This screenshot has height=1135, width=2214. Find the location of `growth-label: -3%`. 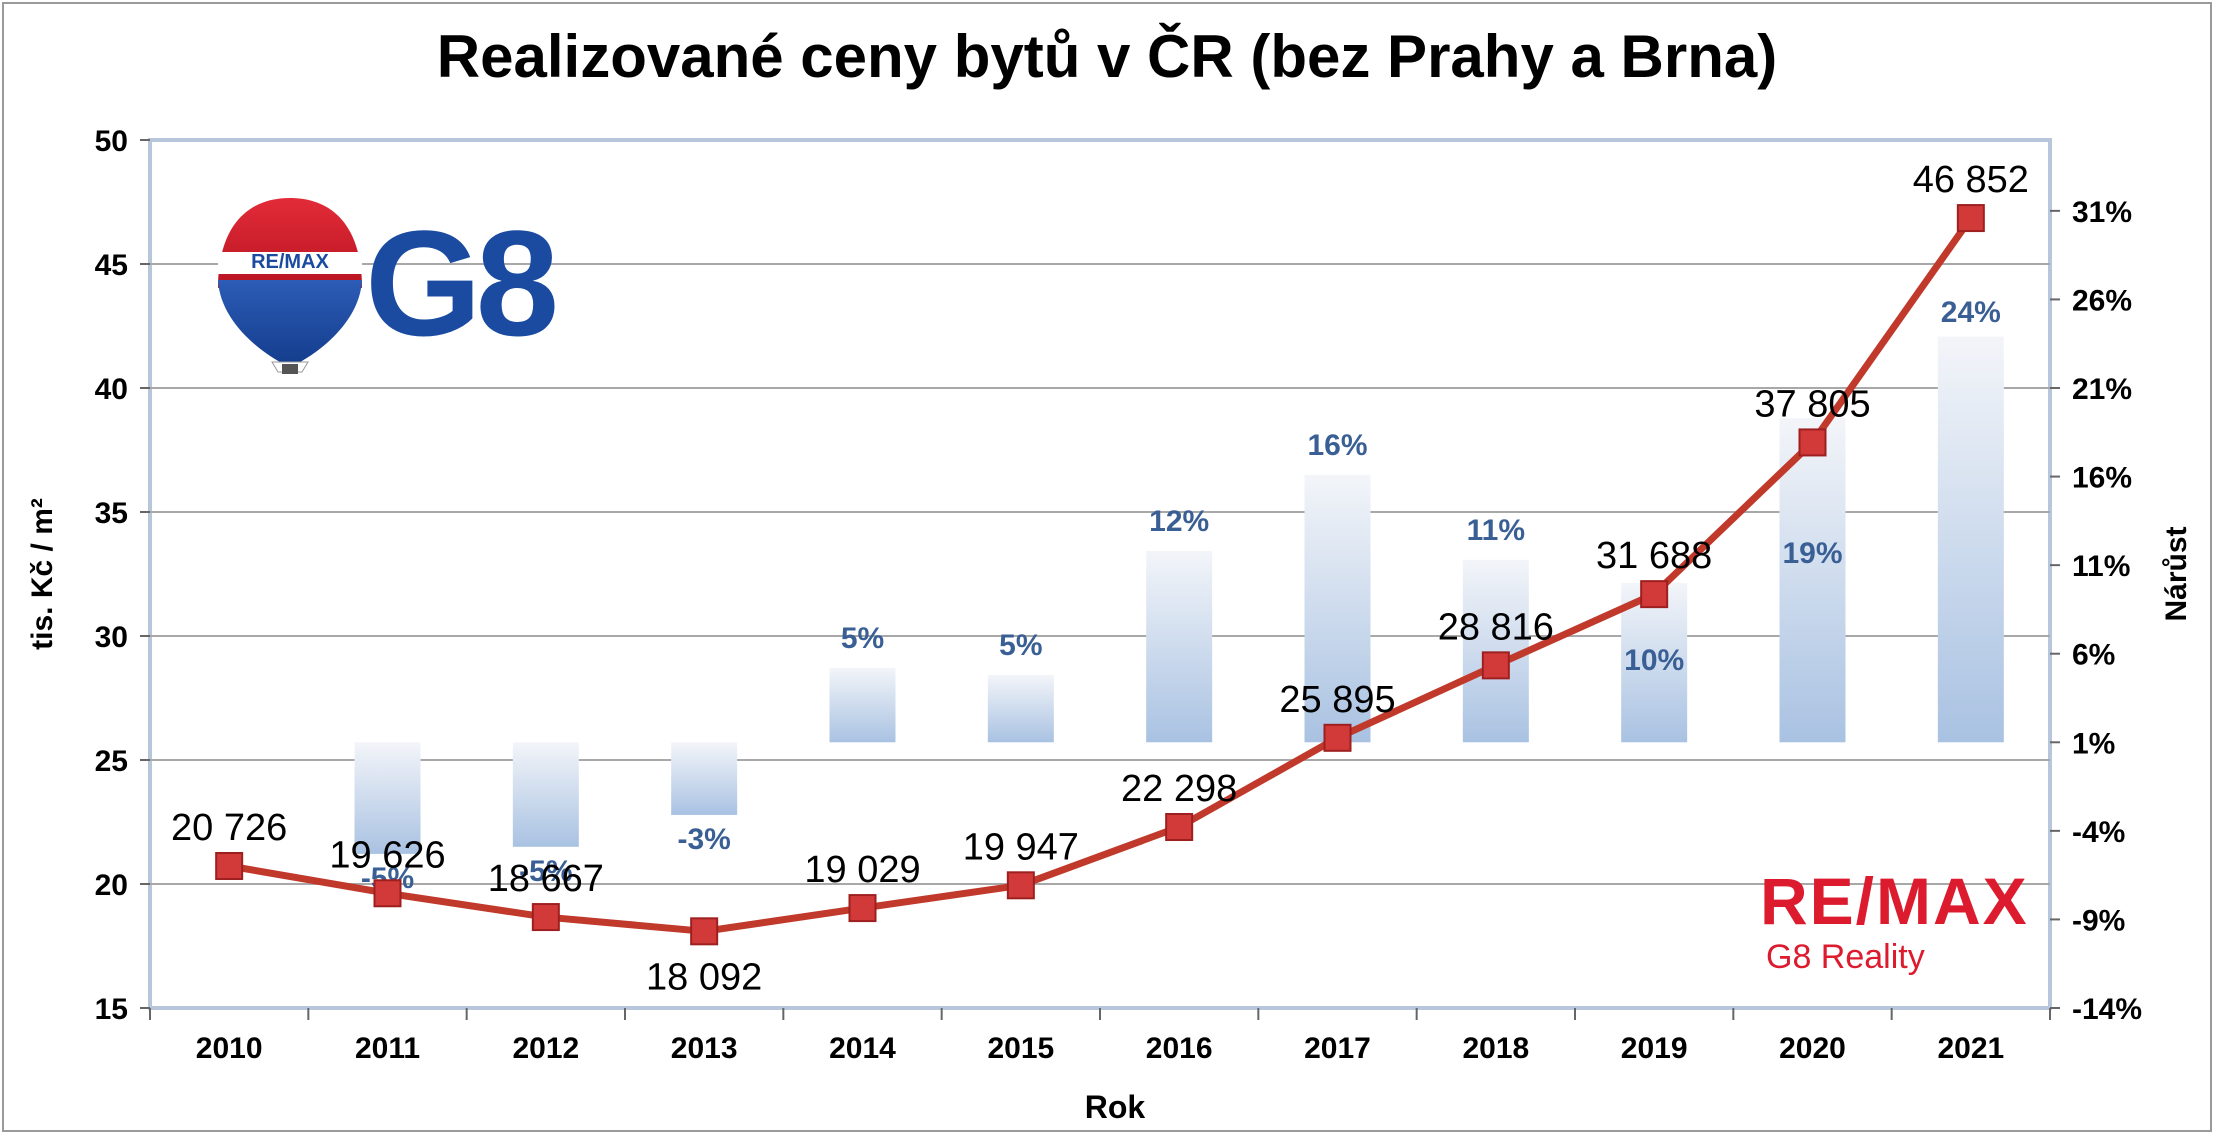

growth-label: -3% is located at coordinates (703, 839).